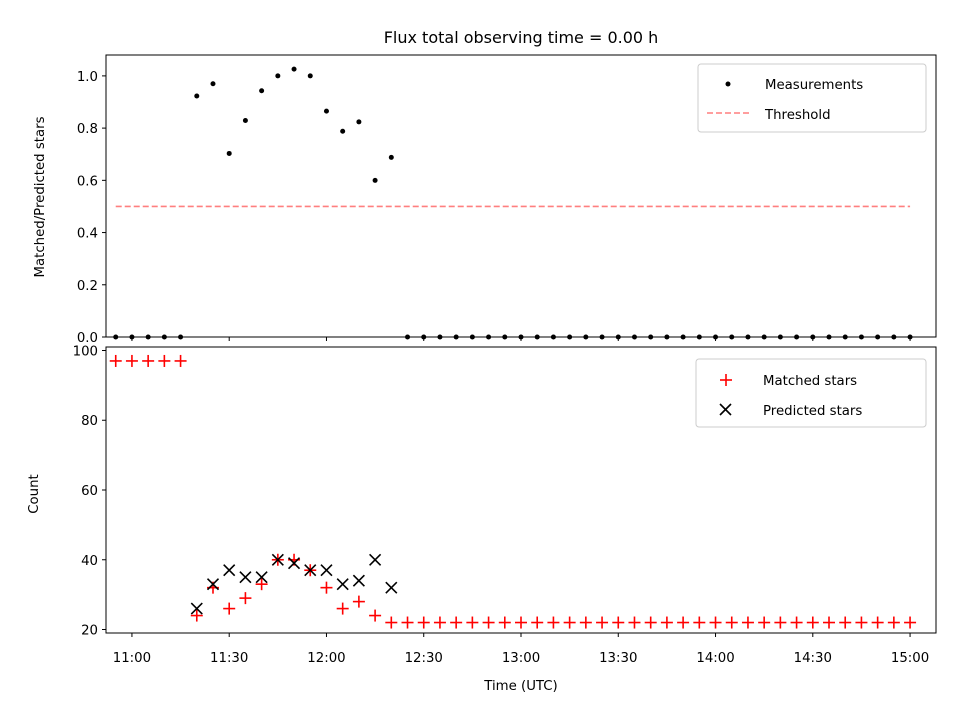 The width and height of the screenshot is (960, 725). What do you see at coordinates (814, 85) in the screenshot?
I see `legend-label-measurements: Measurements` at bounding box center [814, 85].